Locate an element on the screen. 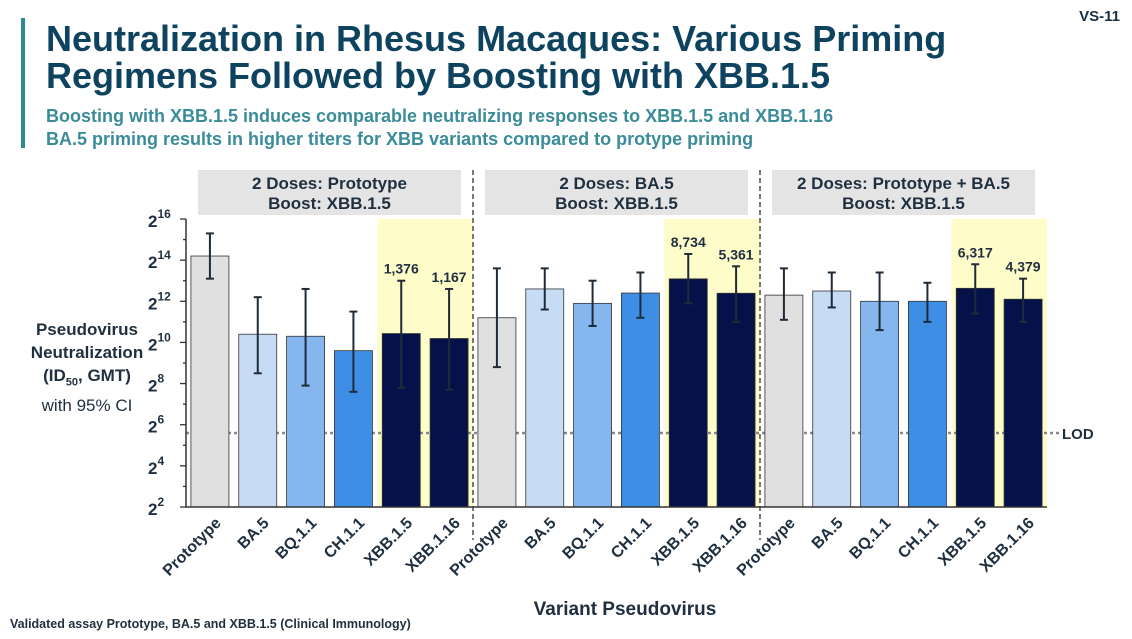 This screenshot has height=639, width=1132. y-tick-label: 214 is located at coordinates (159, 260).